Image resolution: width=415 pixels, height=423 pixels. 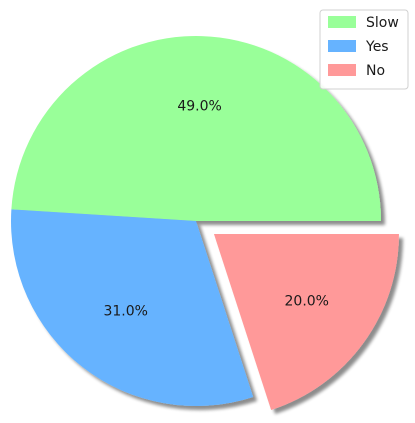 I want to click on pie-label-yes: 31.0%, so click(x=125, y=312).